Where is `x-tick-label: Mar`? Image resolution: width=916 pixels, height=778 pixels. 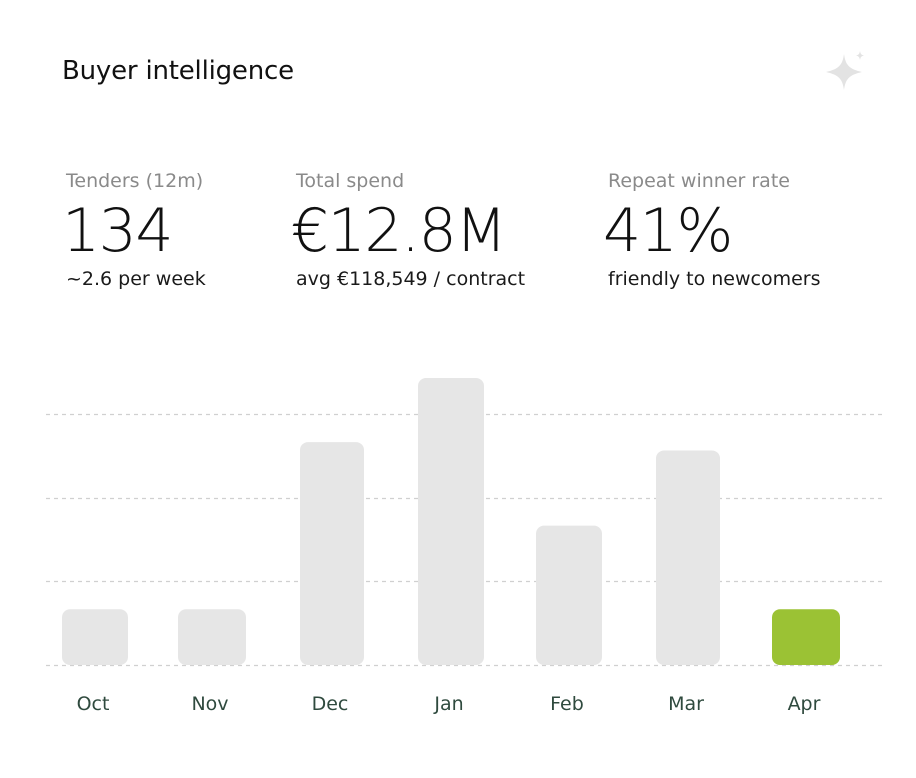 x-tick-label: Mar is located at coordinates (686, 704).